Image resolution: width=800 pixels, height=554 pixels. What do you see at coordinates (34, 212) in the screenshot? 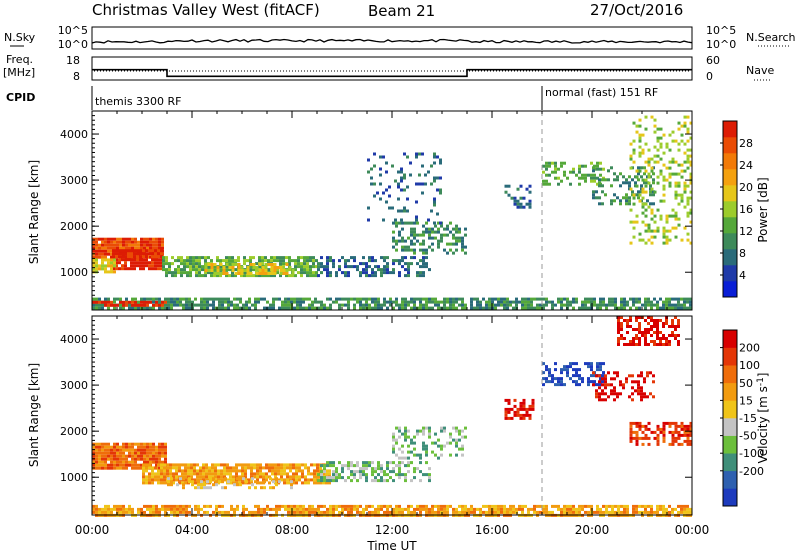
I see `power-ylabel: Slant Range [km]` at bounding box center [34, 212].